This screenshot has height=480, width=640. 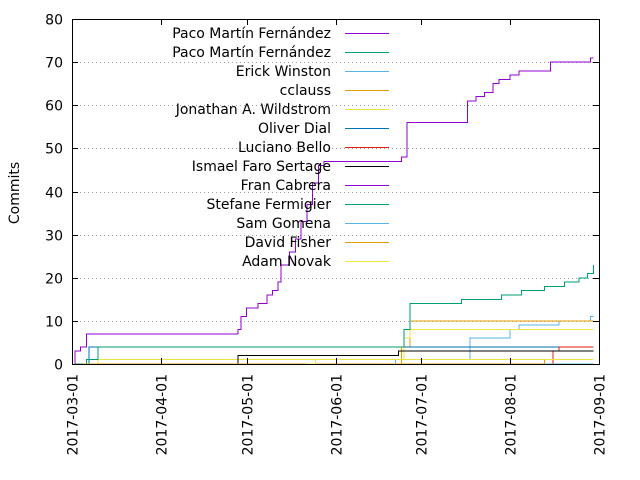 What do you see at coordinates (305, 91) in the screenshot?
I see `legend-label: cclauss` at bounding box center [305, 91].